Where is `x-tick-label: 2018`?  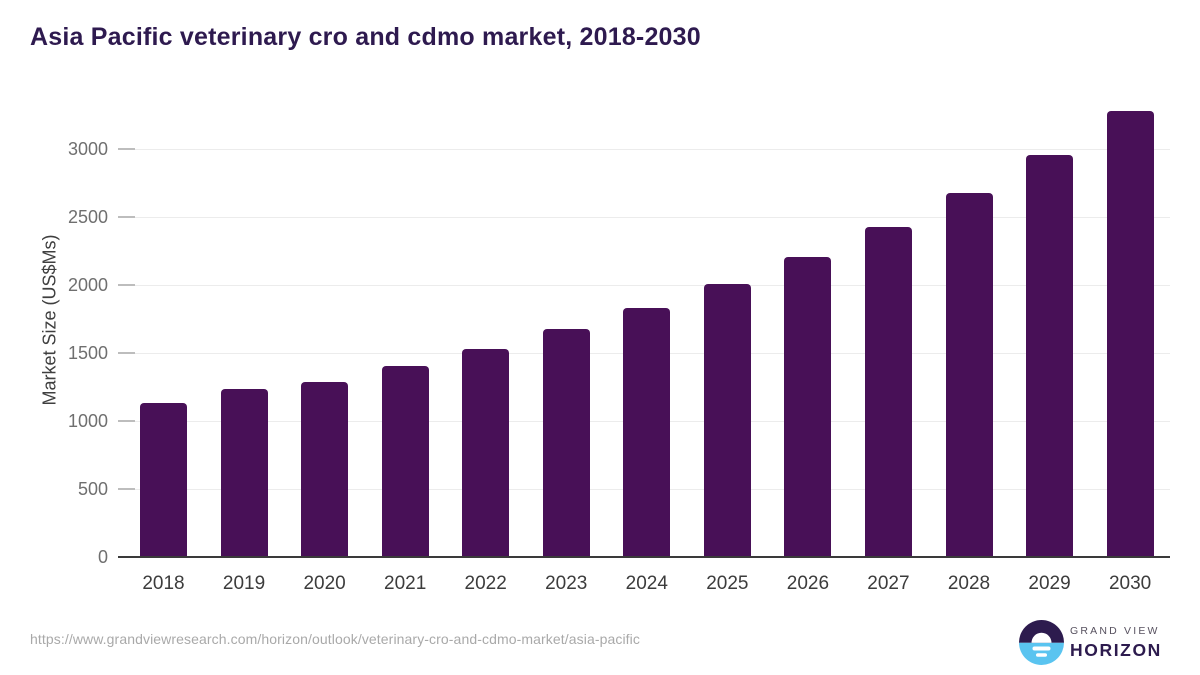 x-tick-label: 2018 is located at coordinates (163, 583).